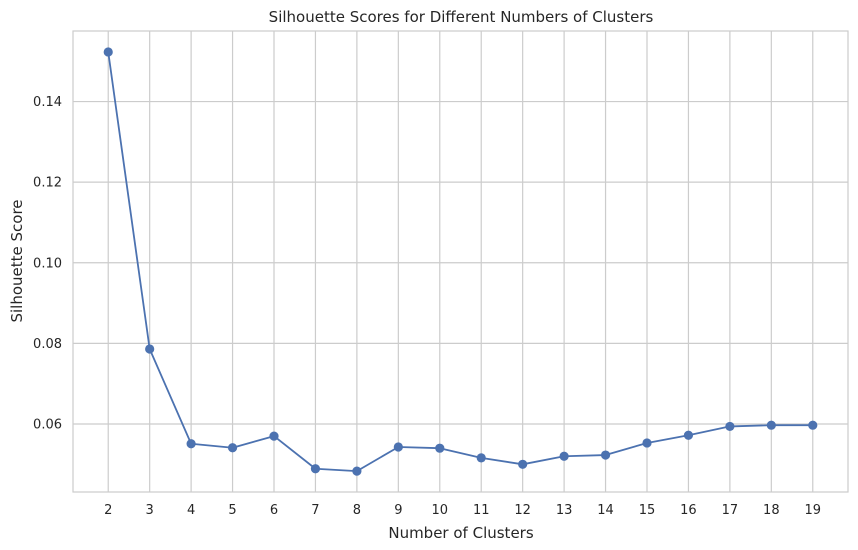 Image resolution: width=858 pixels, height=550 pixels. I want to click on x-tick-label: 16, so click(688, 510).